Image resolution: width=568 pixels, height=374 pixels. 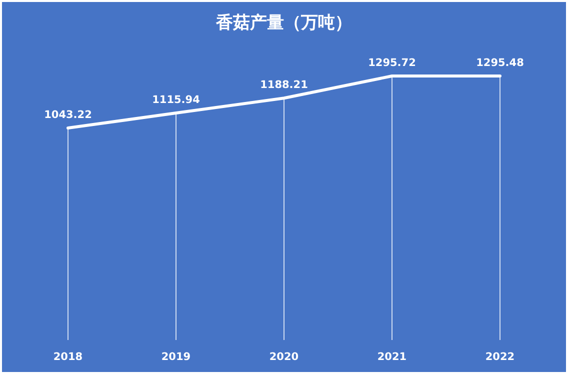 What do you see at coordinates (500, 63) in the screenshot?
I see `data-label: 1295.48` at bounding box center [500, 63].